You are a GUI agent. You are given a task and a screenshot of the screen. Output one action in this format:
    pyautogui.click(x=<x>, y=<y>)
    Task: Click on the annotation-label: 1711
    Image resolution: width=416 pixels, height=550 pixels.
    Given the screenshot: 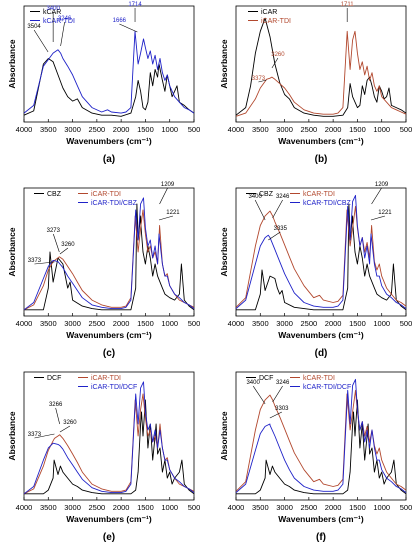 What is the action you would take?
    pyautogui.click(x=348, y=5)
    